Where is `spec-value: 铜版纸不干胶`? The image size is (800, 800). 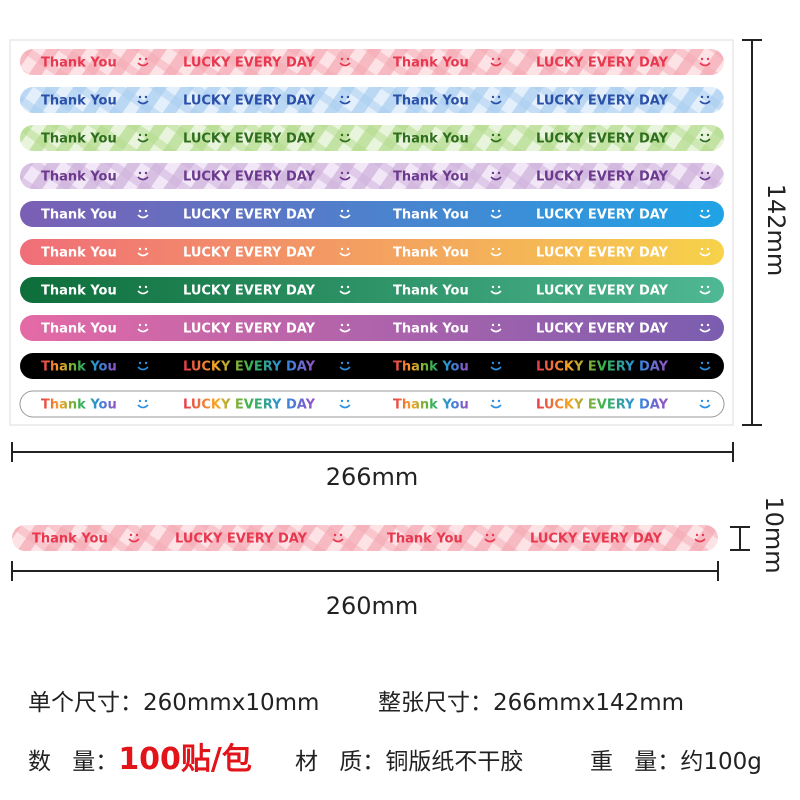 spec-value: 铜版纸不干胶 is located at coordinates (454, 762).